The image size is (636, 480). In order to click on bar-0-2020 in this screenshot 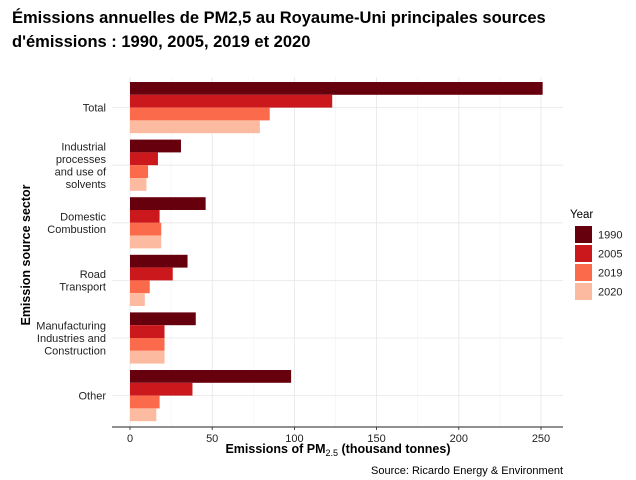, I will do `click(195, 127)`.